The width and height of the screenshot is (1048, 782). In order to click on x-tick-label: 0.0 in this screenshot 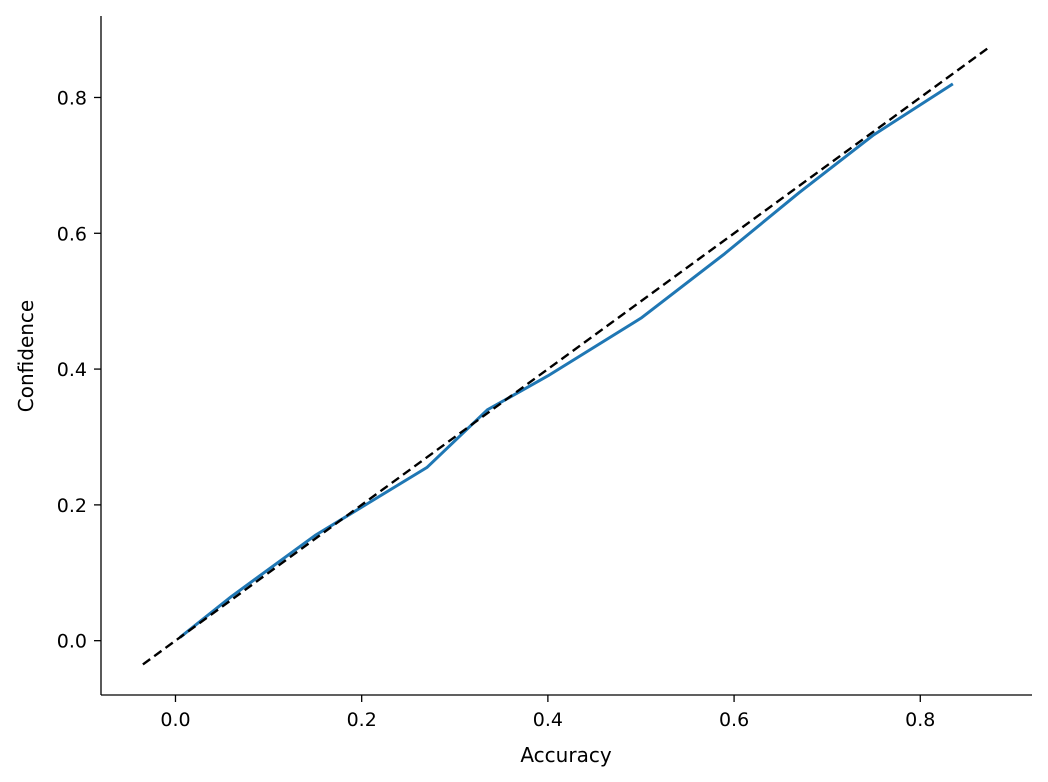, I will do `click(175, 720)`.